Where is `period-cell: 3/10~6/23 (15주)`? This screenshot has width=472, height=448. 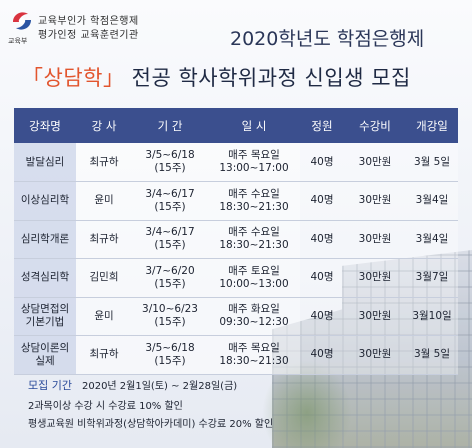
period-cell: 3/10~6/23 (15주) is located at coordinates (170, 316).